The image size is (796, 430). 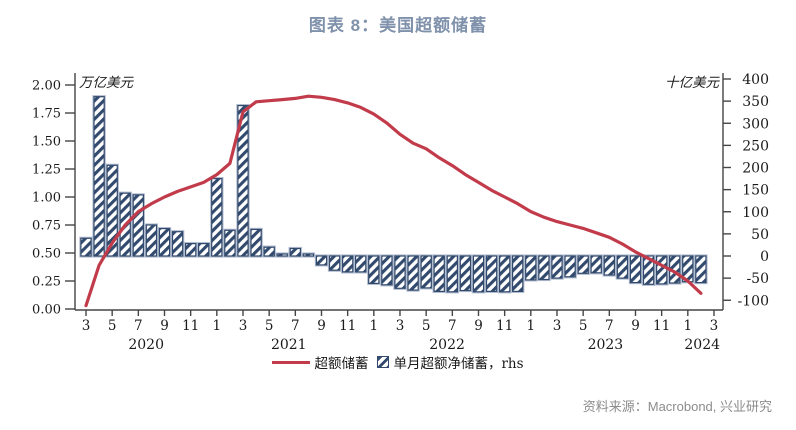 I want to click on left-tick-label: 1.50, so click(x=46, y=142).